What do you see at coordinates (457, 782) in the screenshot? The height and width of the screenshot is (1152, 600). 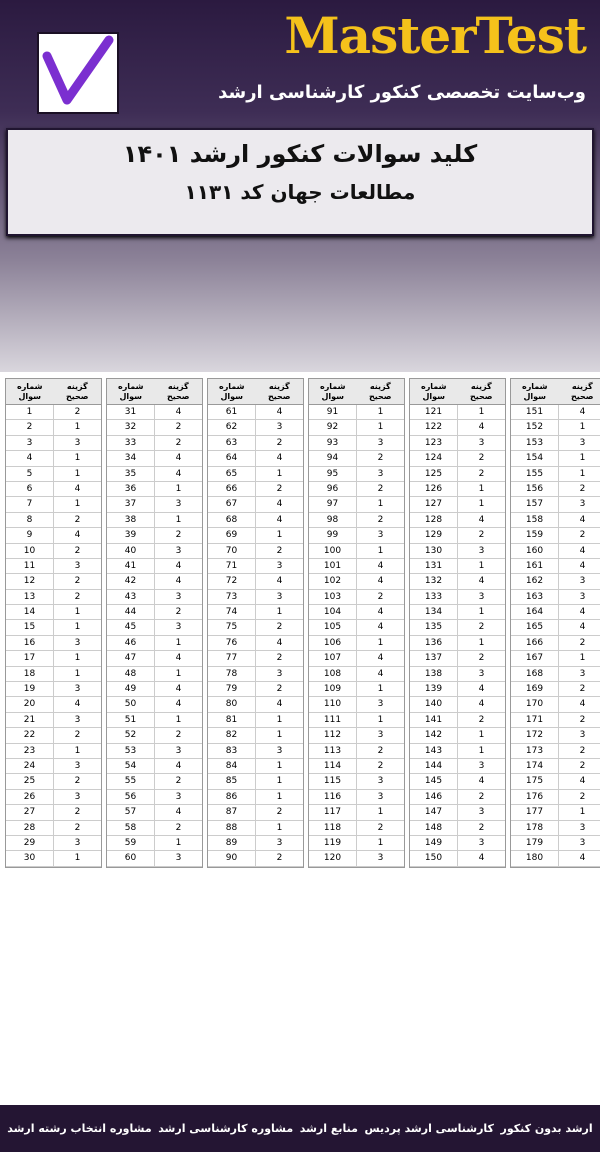 I see `table-row: 145 4` at bounding box center [457, 782].